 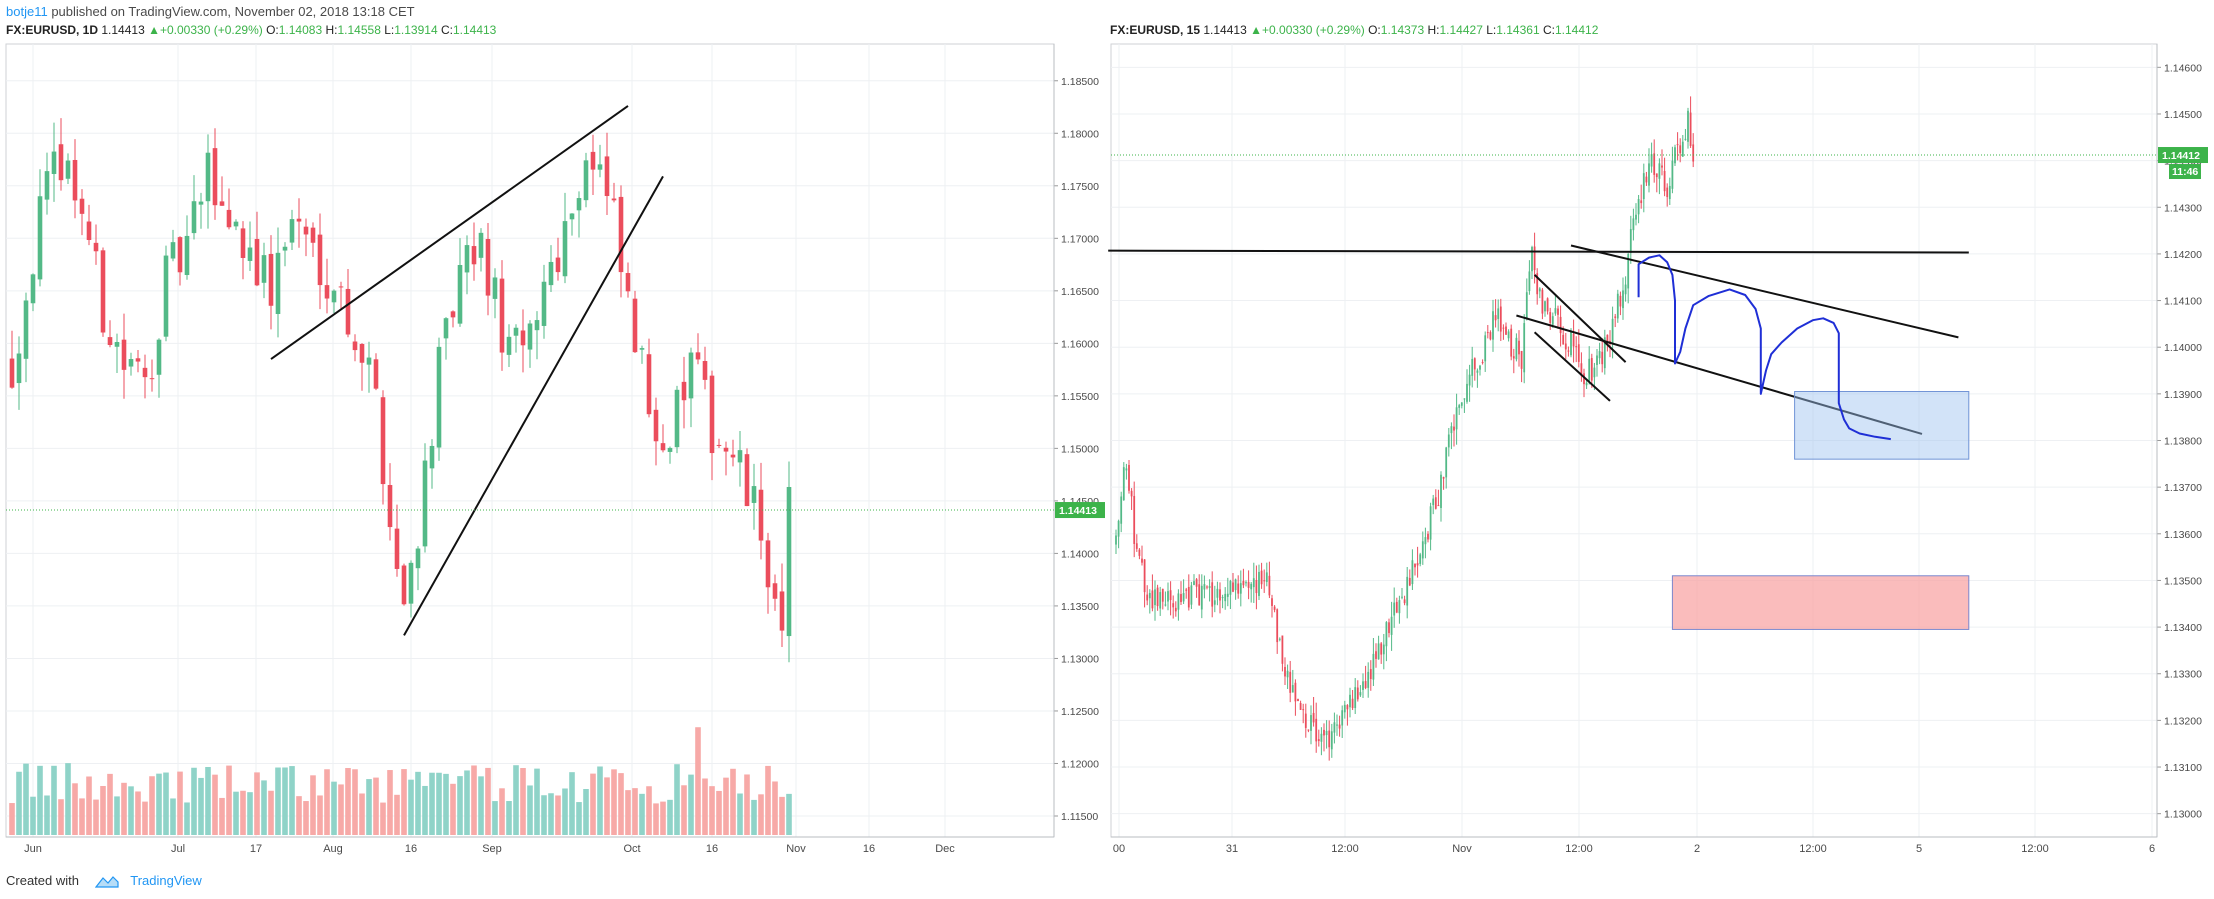 What do you see at coordinates (2183, 115) in the screenshot?
I see `y-tick-label: 1.14500` at bounding box center [2183, 115].